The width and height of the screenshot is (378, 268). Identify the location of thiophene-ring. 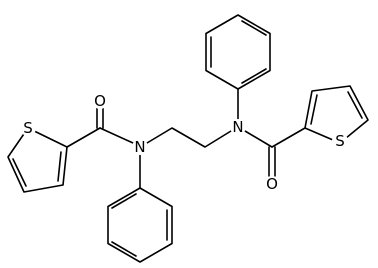
(37, 160).